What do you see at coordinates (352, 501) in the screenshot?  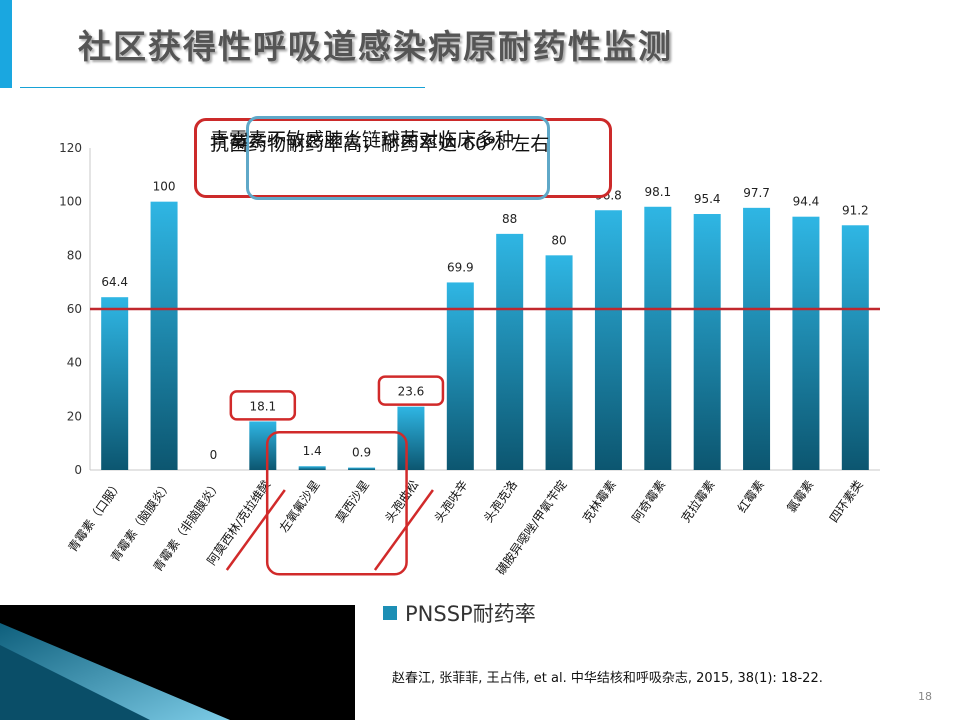 I see `category-label: 莫西沙星` at bounding box center [352, 501].